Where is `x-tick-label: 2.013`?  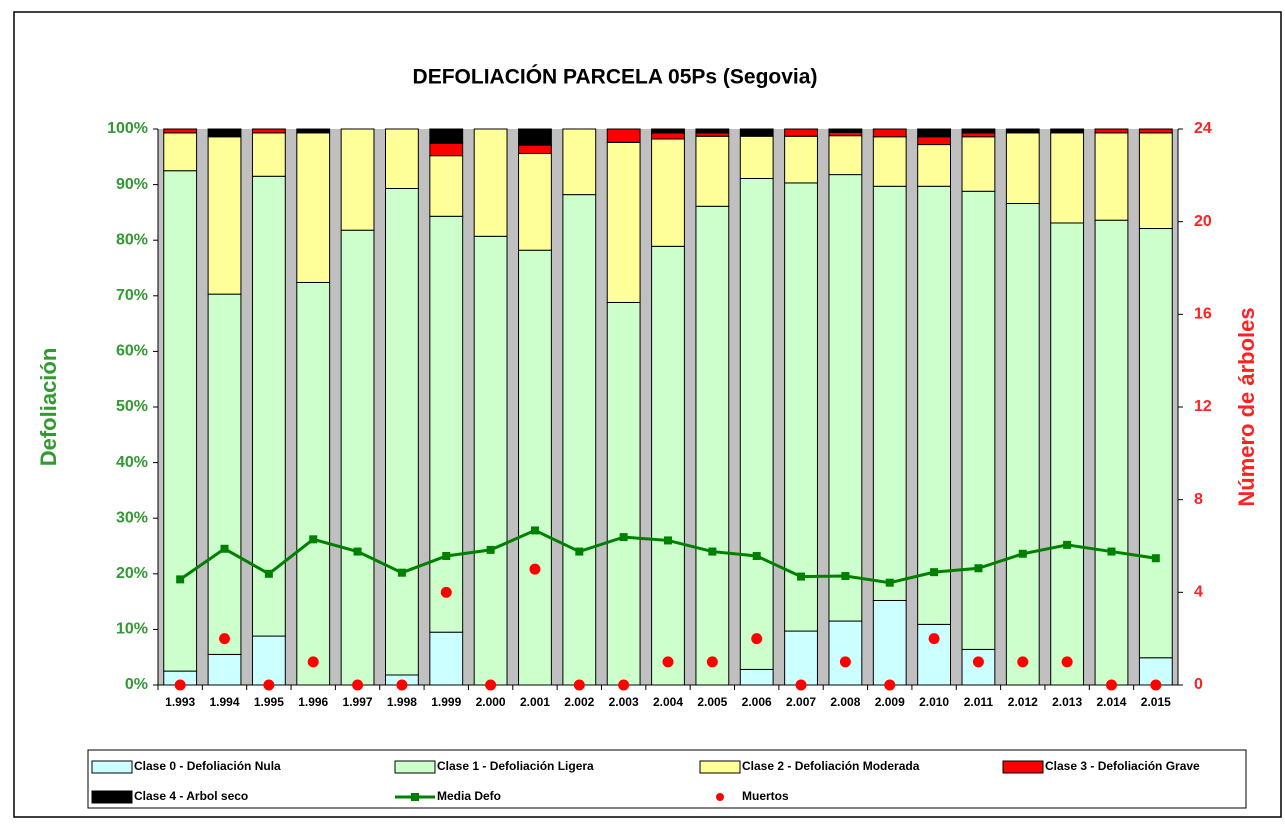
x-tick-label: 2.013 is located at coordinates (1067, 702).